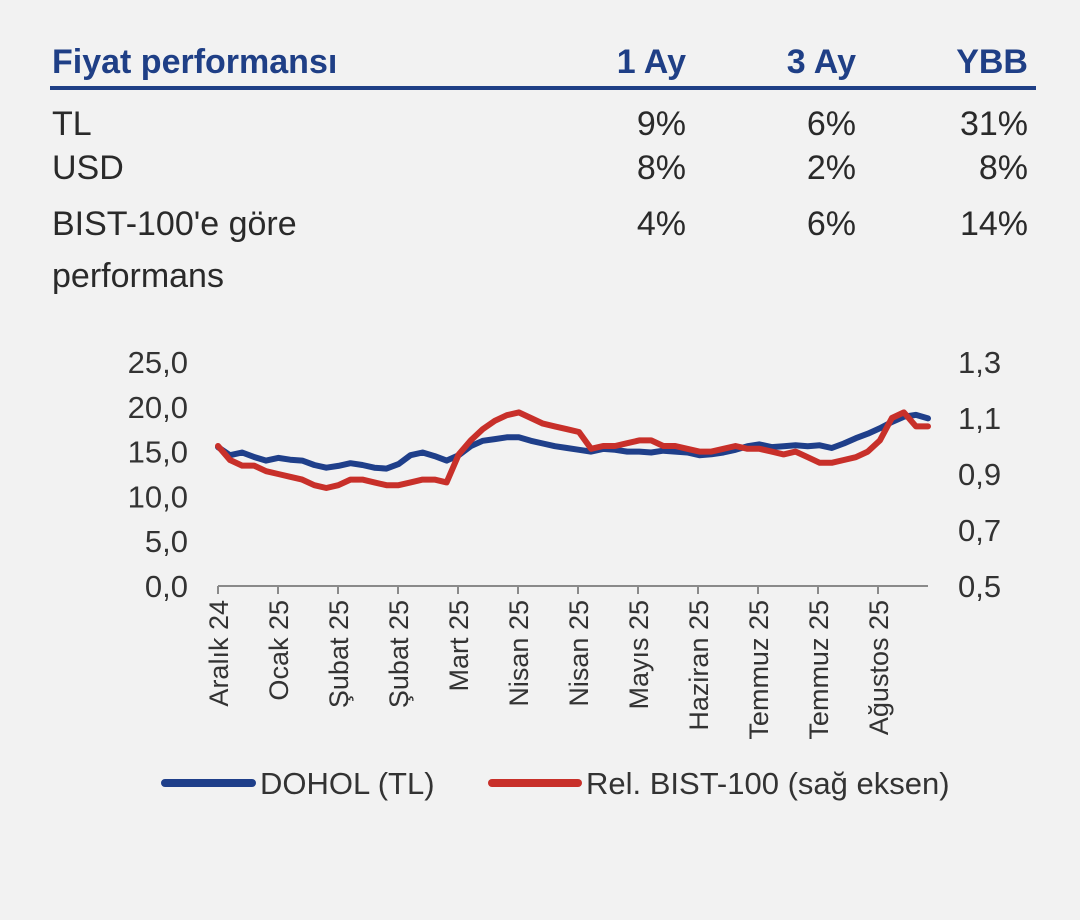 This screenshot has height=920, width=1080. Describe the element at coordinates (543, 124) in the screenshot. I see `table-row-tl: TL 9% 6% 31%` at that location.